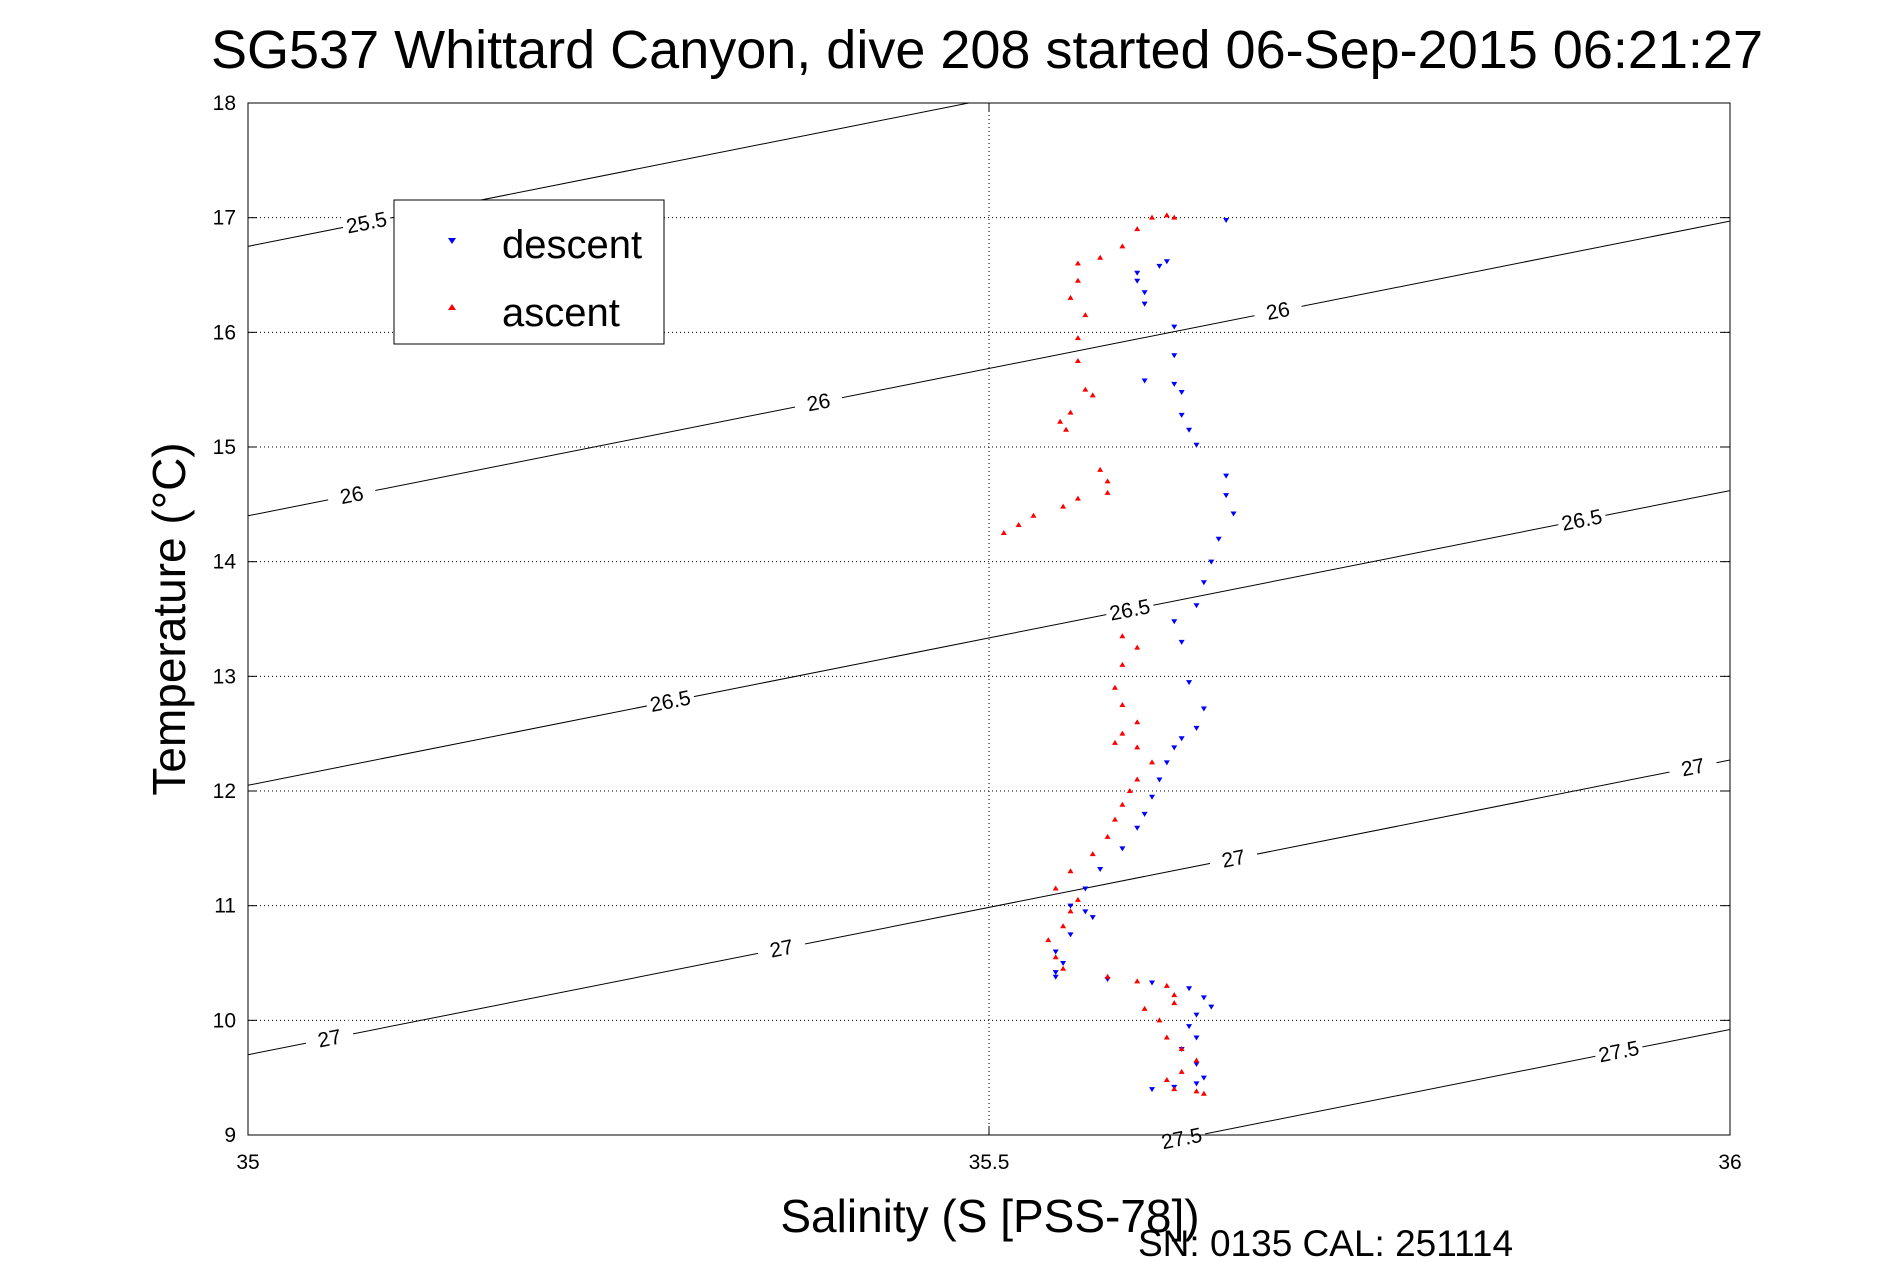 This screenshot has width=1891, height=1262. I want to click on y-tick-label: 18, so click(224, 103).